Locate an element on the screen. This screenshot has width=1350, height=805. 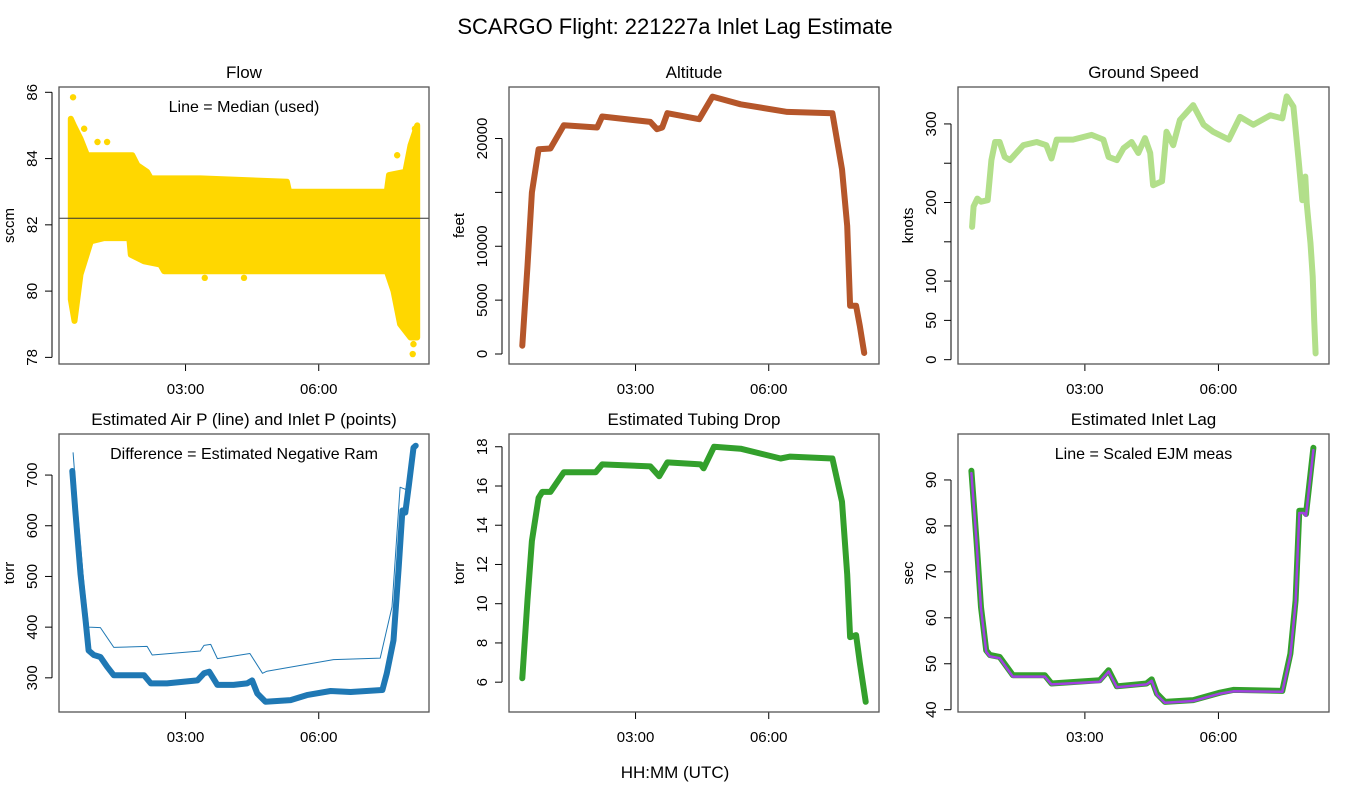
ground-speed-y-axis-label: knots is located at coordinates (908, 226).